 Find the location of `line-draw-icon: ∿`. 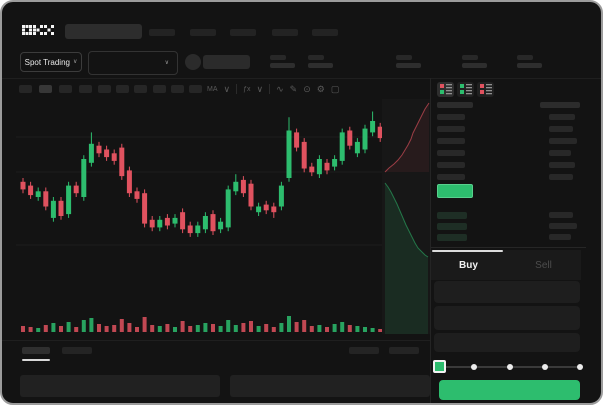

line-draw-icon: ∿ is located at coordinates (280, 88).